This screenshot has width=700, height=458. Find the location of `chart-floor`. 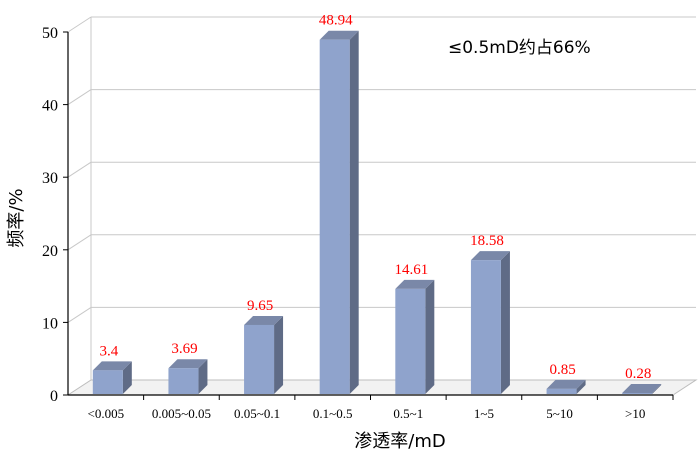

chart-floor is located at coordinates (382, 387).